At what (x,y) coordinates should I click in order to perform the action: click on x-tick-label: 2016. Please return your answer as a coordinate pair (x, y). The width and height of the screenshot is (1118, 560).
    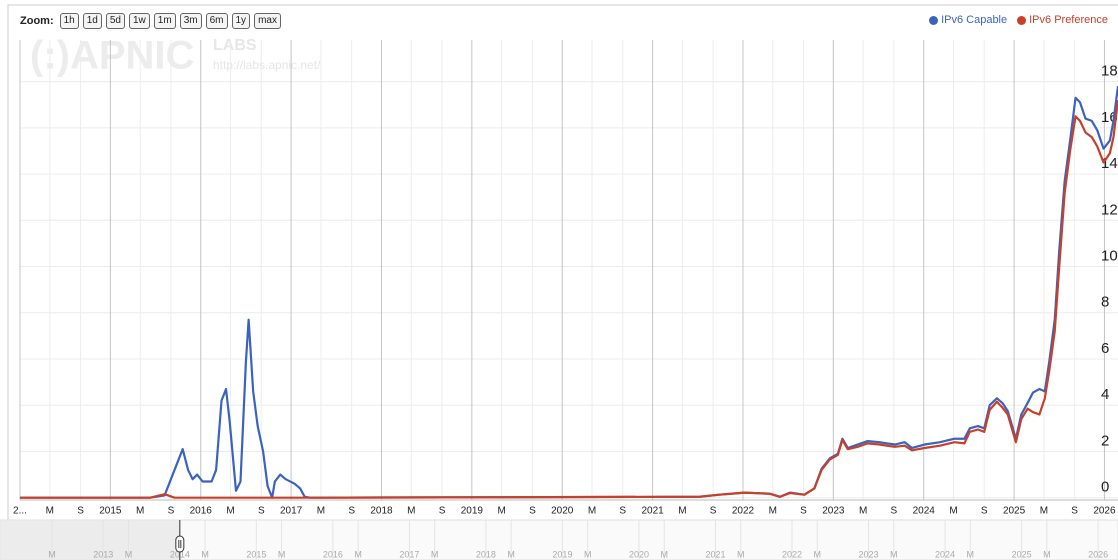
    Looking at the image, I should click on (201, 511).